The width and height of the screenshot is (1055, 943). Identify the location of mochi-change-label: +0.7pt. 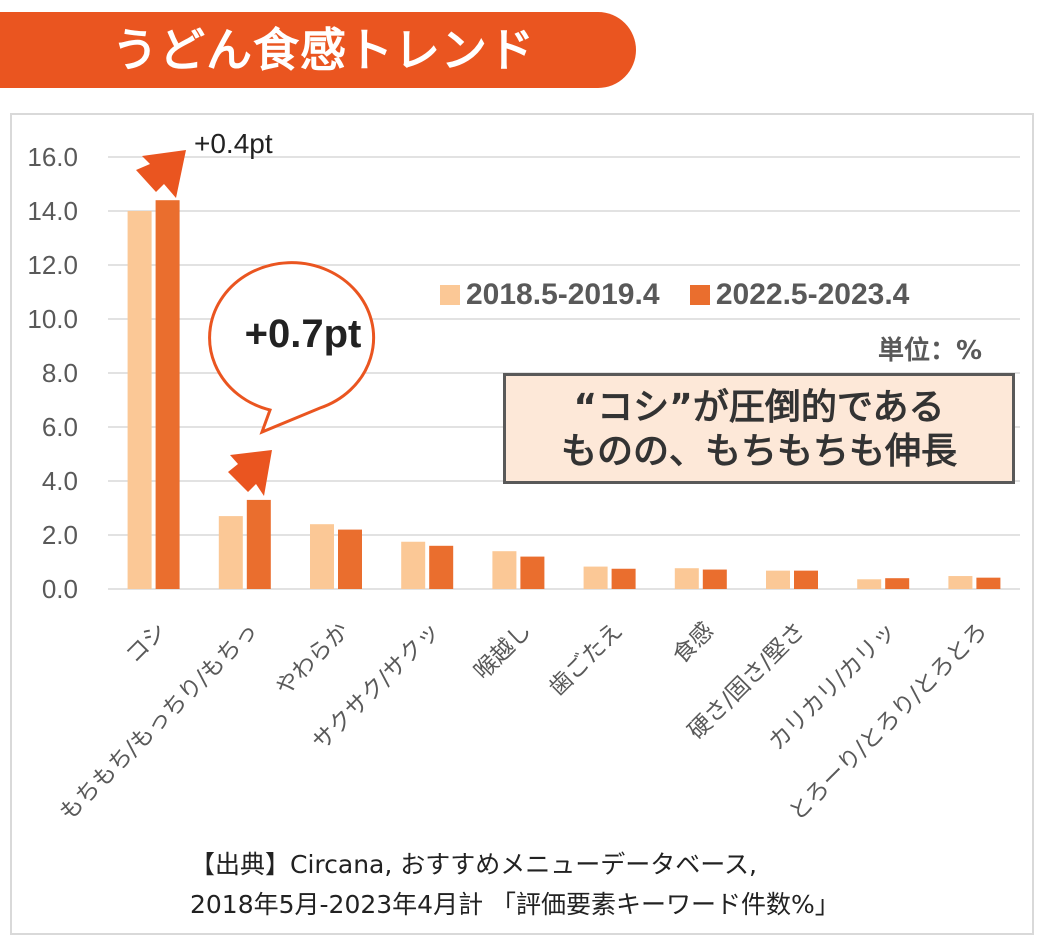
(303, 334).